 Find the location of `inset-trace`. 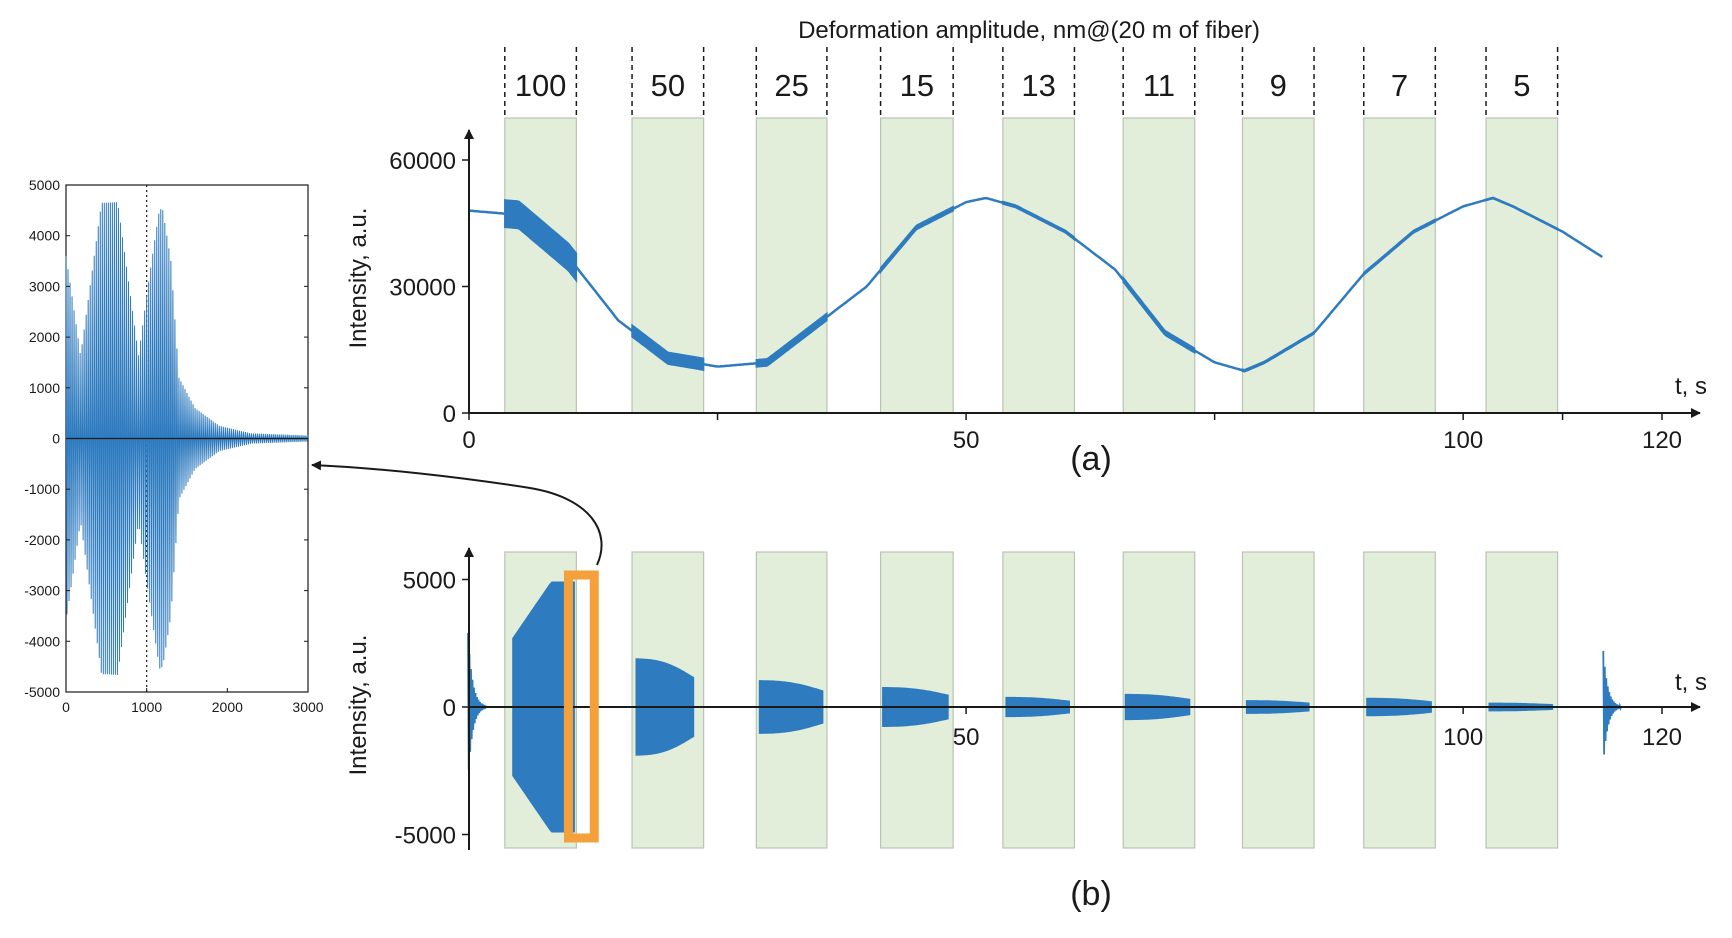

inset-trace is located at coordinates (187, 439).